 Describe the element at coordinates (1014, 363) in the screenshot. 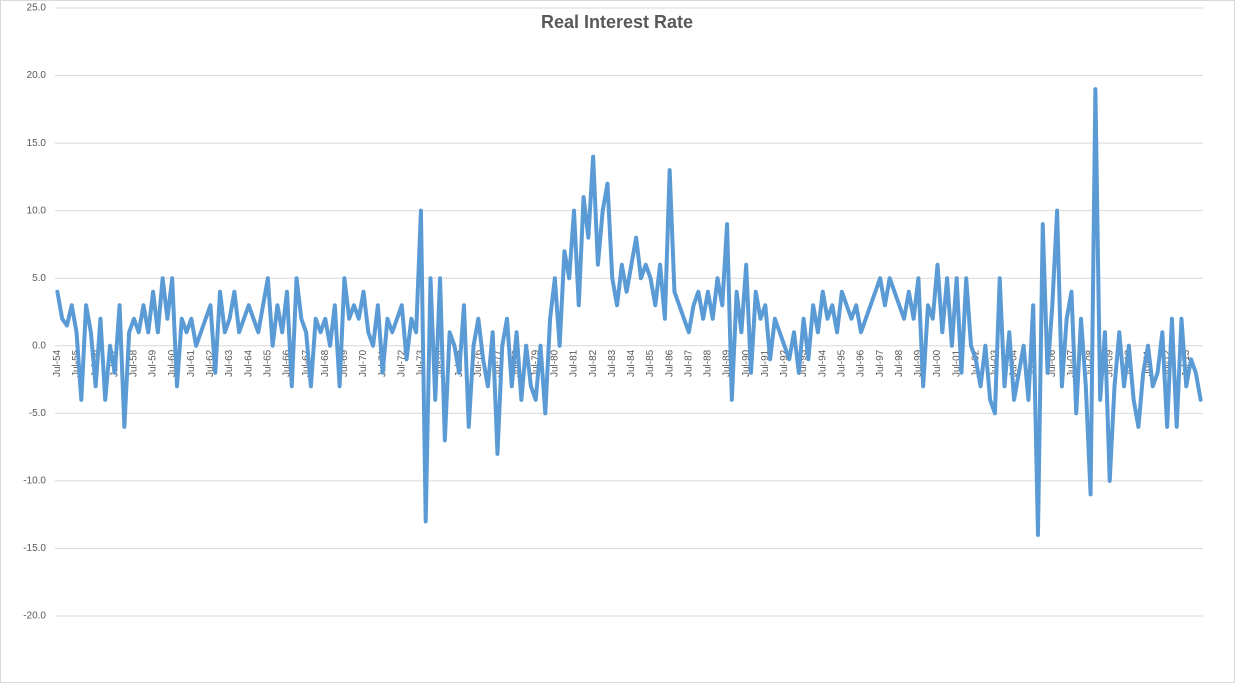

I see `x-tick-label: Jul-04` at that location.